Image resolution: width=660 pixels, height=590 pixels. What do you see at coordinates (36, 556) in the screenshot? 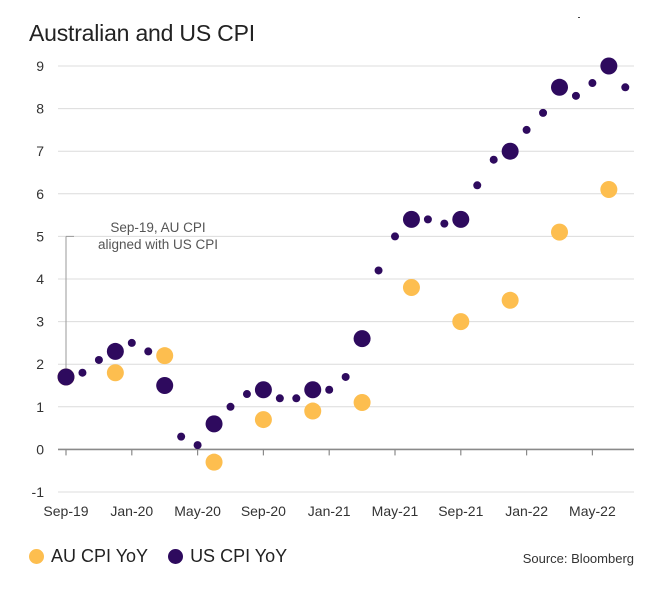
I see `legend-au-marker` at bounding box center [36, 556].